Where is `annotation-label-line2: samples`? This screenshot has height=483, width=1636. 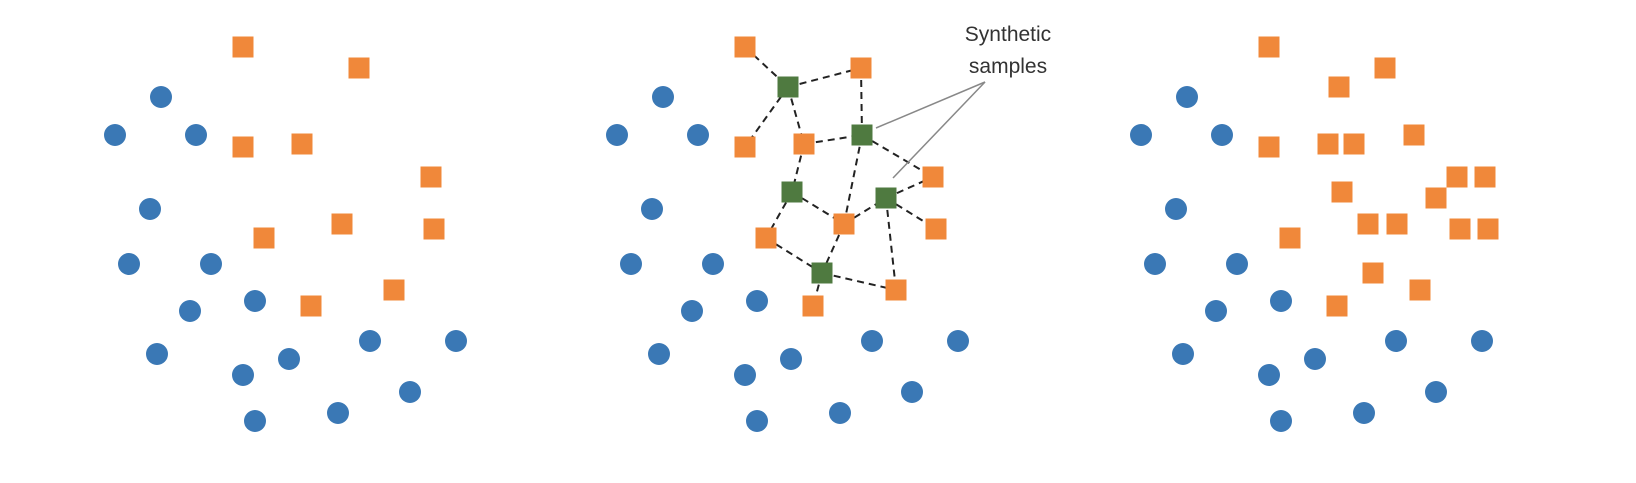
annotation-label-line2: samples is located at coordinates (1008, 66).